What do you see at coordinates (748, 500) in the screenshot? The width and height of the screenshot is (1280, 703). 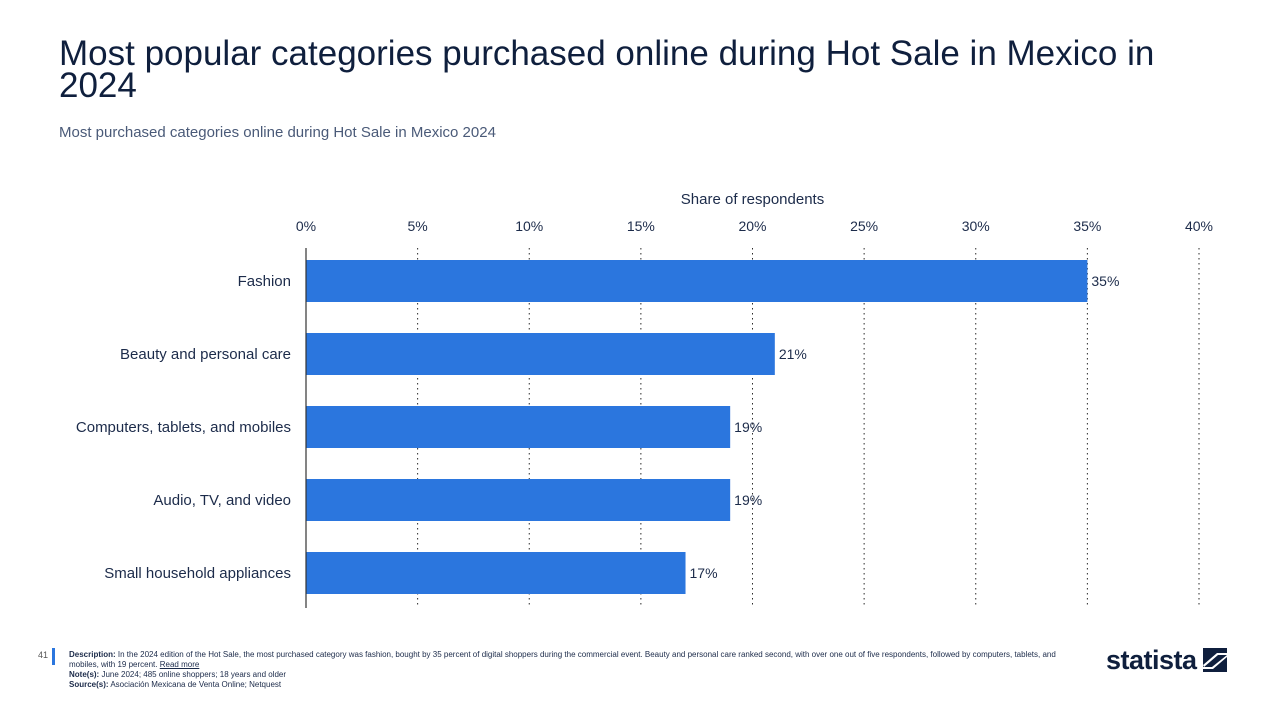 I see `data-label-3: 19%` at bounding box center [748, 500].